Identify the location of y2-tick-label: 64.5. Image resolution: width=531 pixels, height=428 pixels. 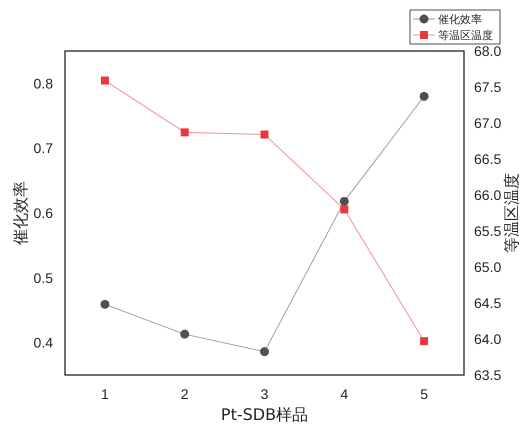
(488, 303).